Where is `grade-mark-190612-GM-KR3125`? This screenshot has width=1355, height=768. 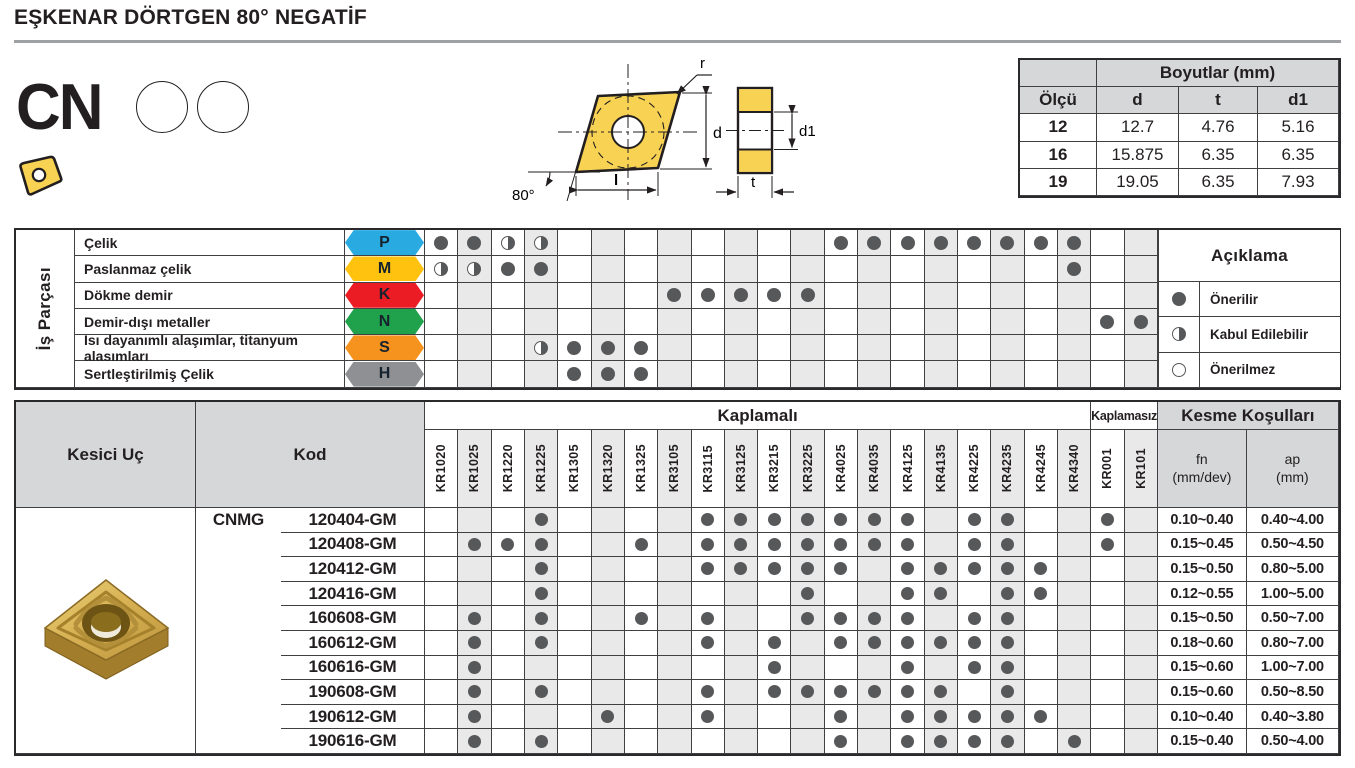
grade-mark-190612-GM-KR3125 is located at coordinates (741, 717).